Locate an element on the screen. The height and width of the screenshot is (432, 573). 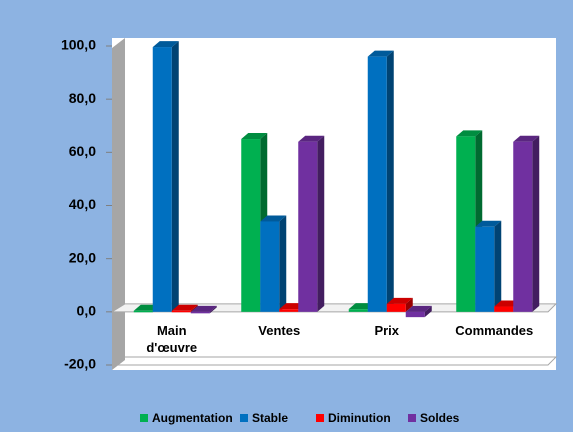
x-tick-label: Ventes is located at coordinates (279, 330).